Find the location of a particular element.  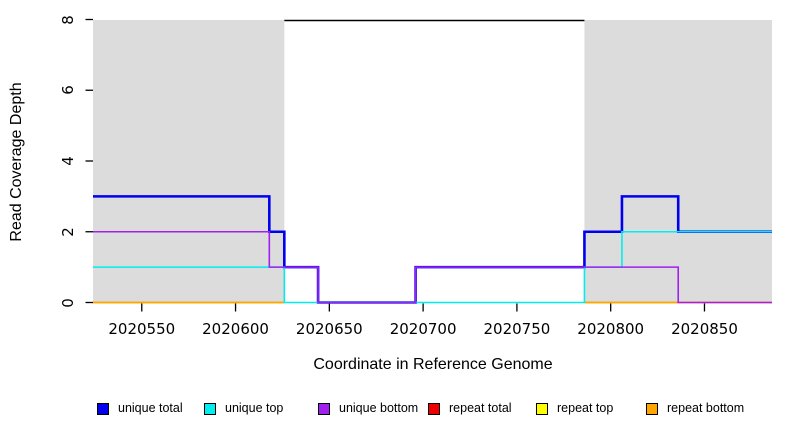

legend-swatch-repeat-top is located at coordinates (542, 409).